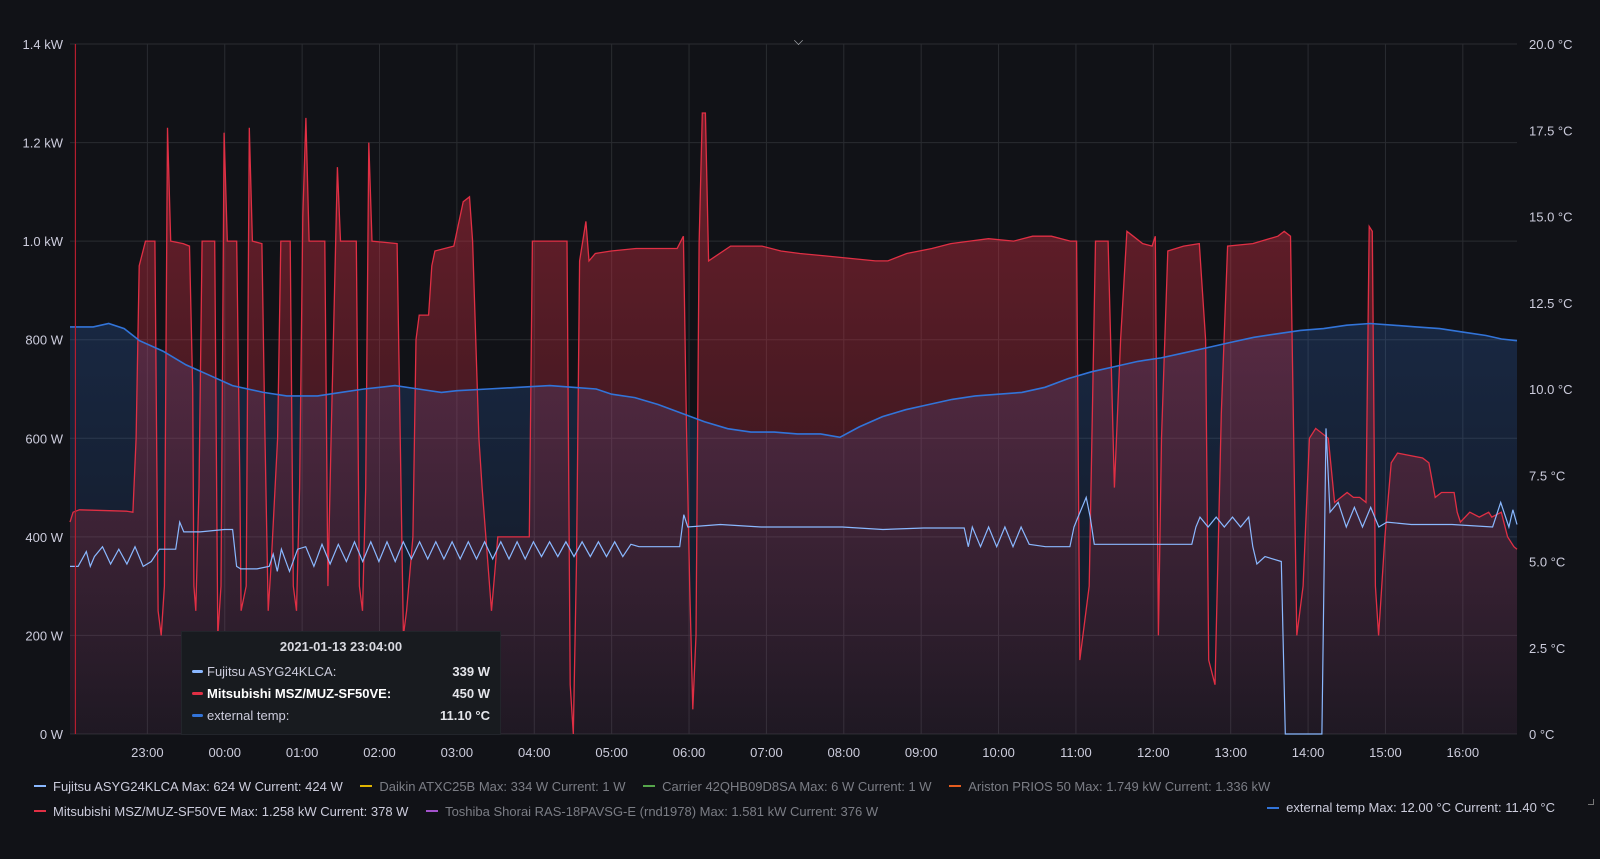 The height and width of the screenshot is (859, 1600). I want to click on x-tick-label: 06:00, so click(689, 752).